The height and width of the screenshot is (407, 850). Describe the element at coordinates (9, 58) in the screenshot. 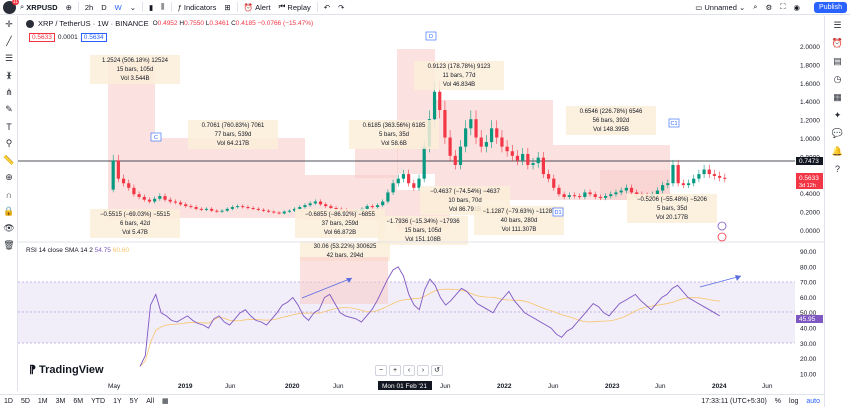

I see `fib-icon: ☰` at that location.